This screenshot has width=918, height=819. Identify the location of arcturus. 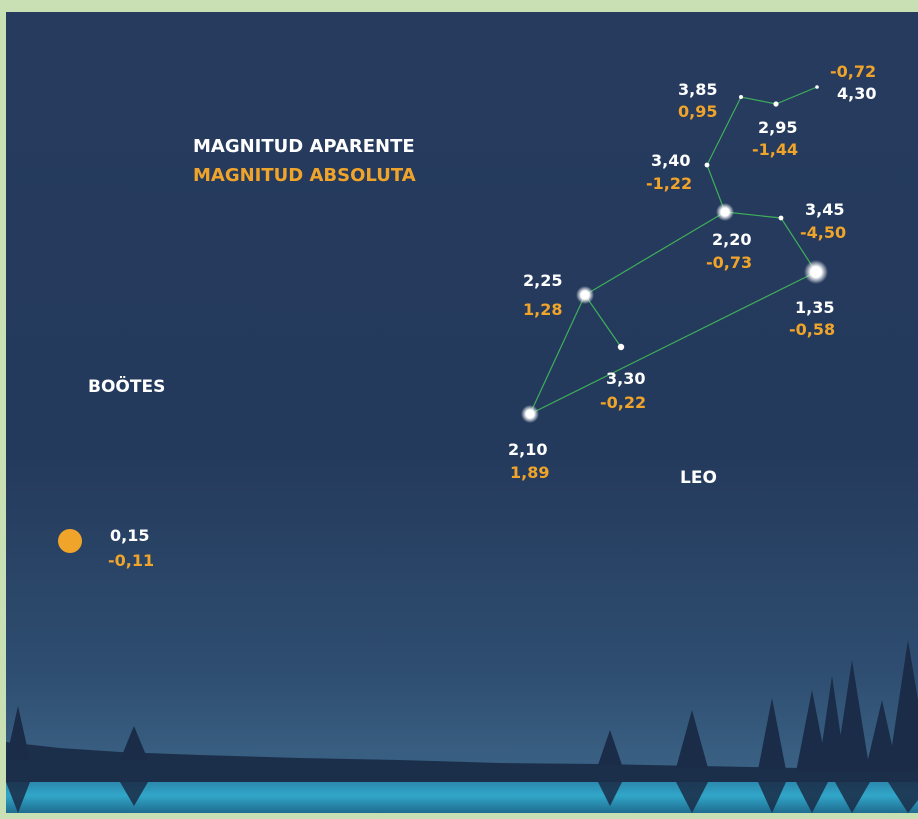
(70, 541).